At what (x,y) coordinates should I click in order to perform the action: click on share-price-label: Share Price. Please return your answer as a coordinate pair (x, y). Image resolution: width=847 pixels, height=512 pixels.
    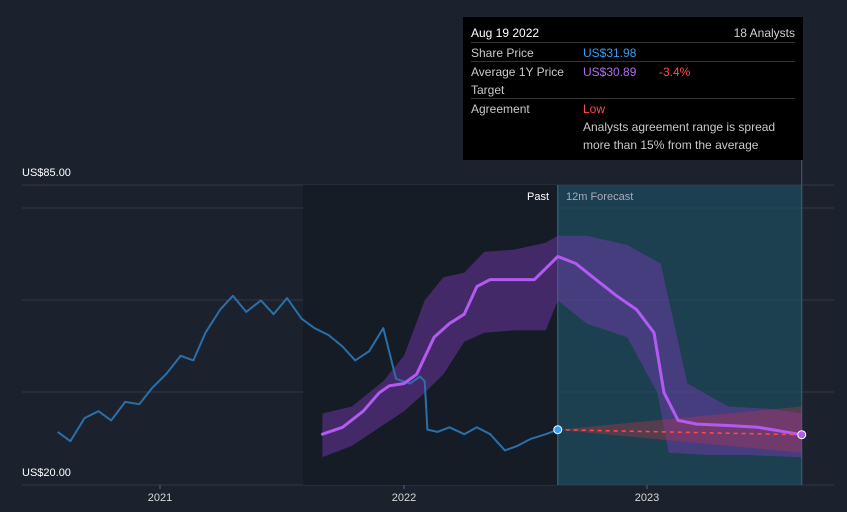
    Looking at the image, I should click on (502, 53).